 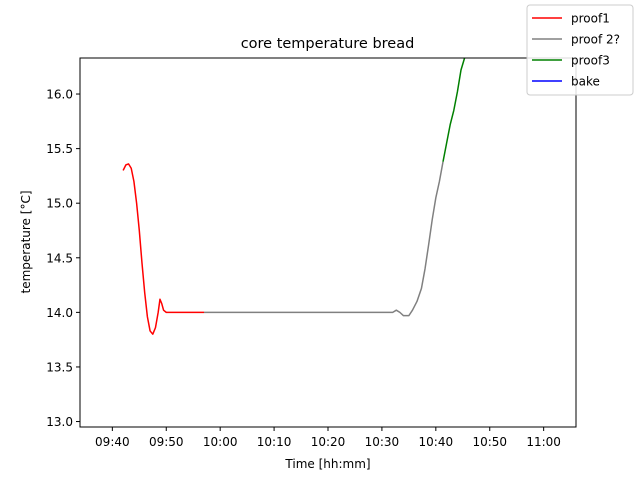 What do you see at coordinates (328, 442) in the screenshot?
I see `x-tick-label: 10:20` at bounding box center [328, 442].